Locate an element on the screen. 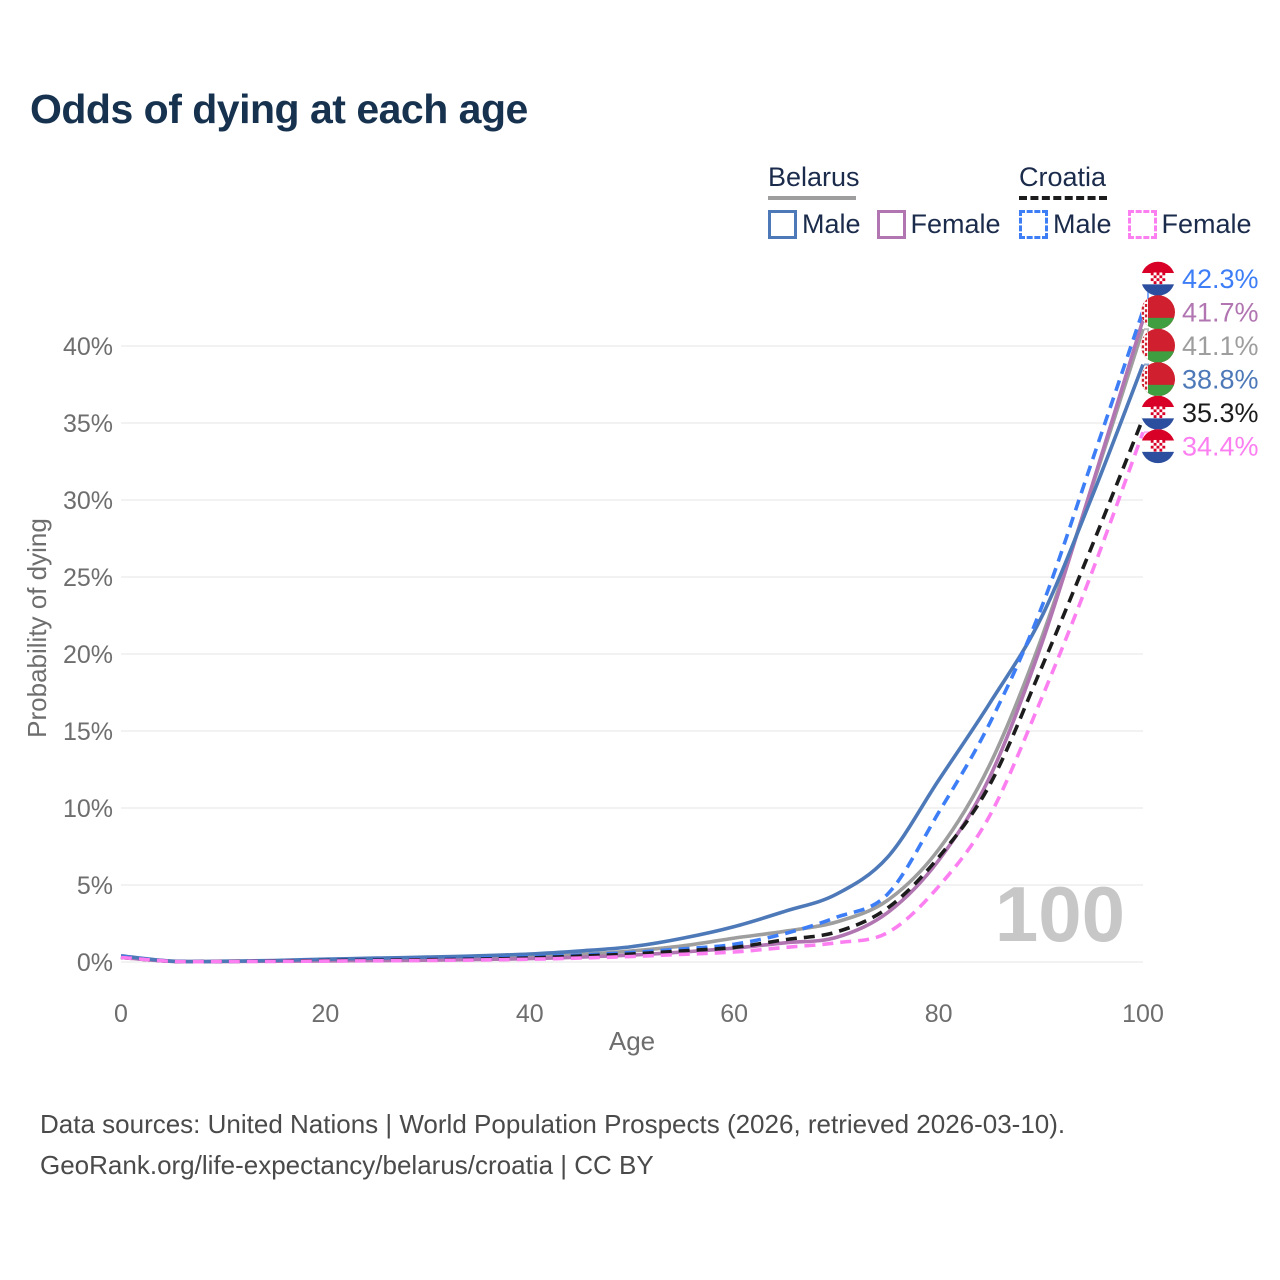  x-tick-label: 0 is located at coordinates (121, 1014).